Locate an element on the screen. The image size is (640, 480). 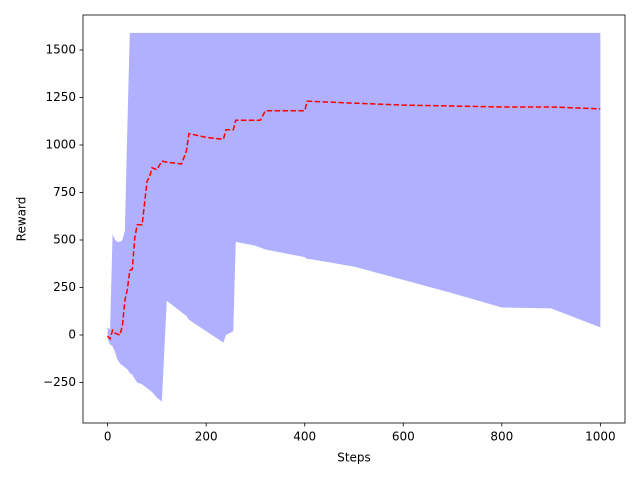
y-tick-label: 500 is located at coordinates (64, 239).